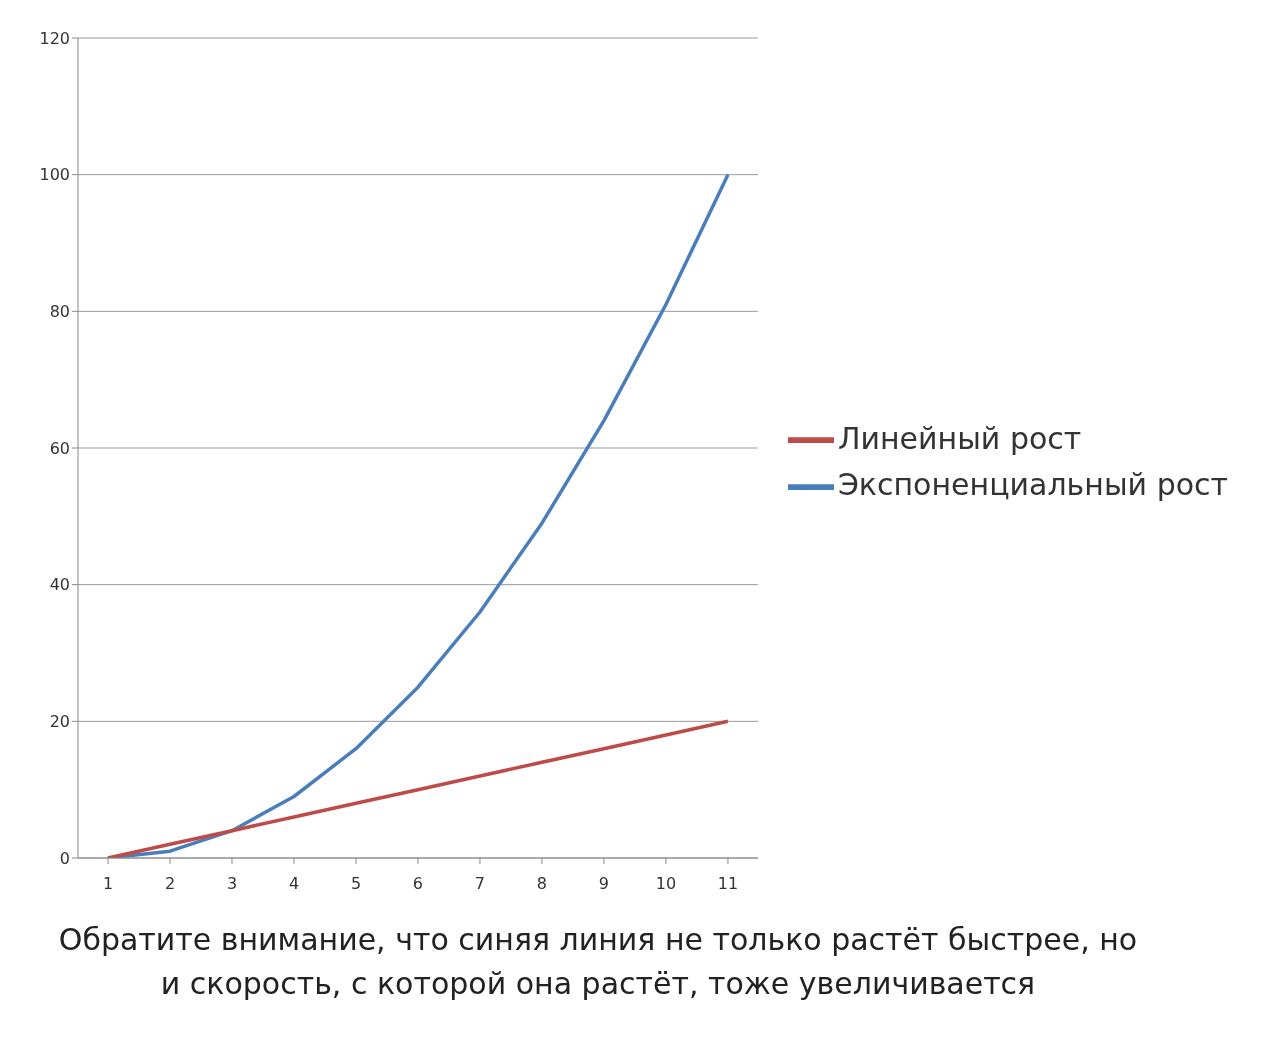 This screenshot has height=1047, width=1261. Describe the element at coordinates (542, 884) in the screenshot. I see `x-tick-label: 8` at that location.